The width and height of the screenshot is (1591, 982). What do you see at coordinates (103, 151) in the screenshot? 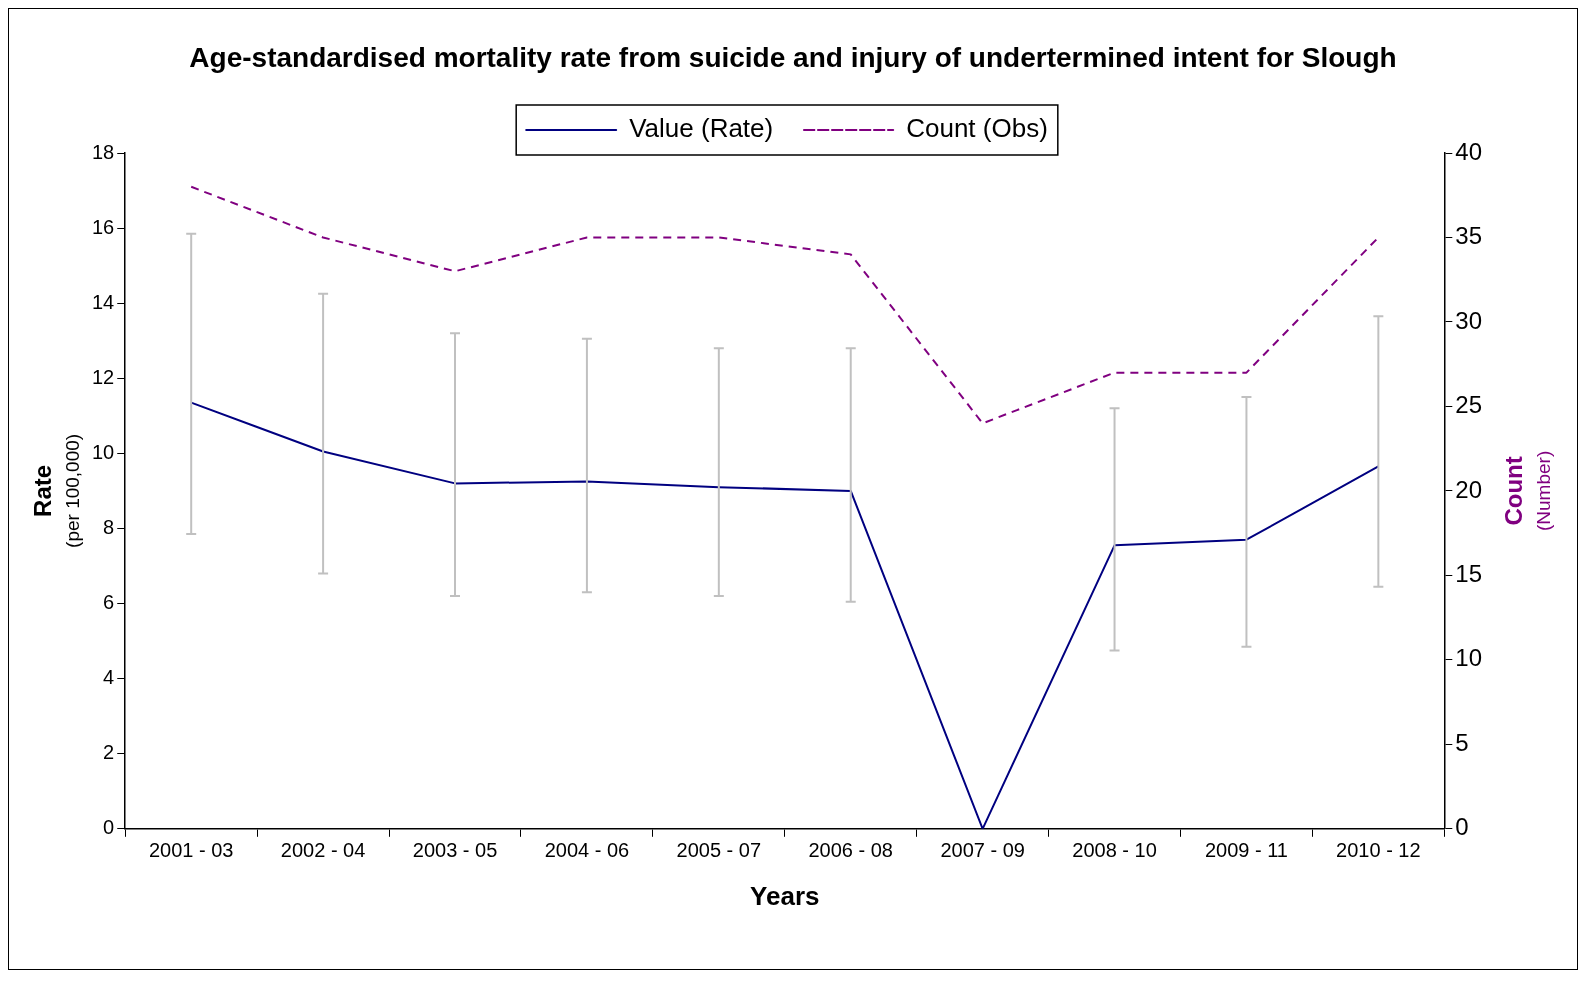
I see `y-tick-label: 18` at bounding box center [103, 151].